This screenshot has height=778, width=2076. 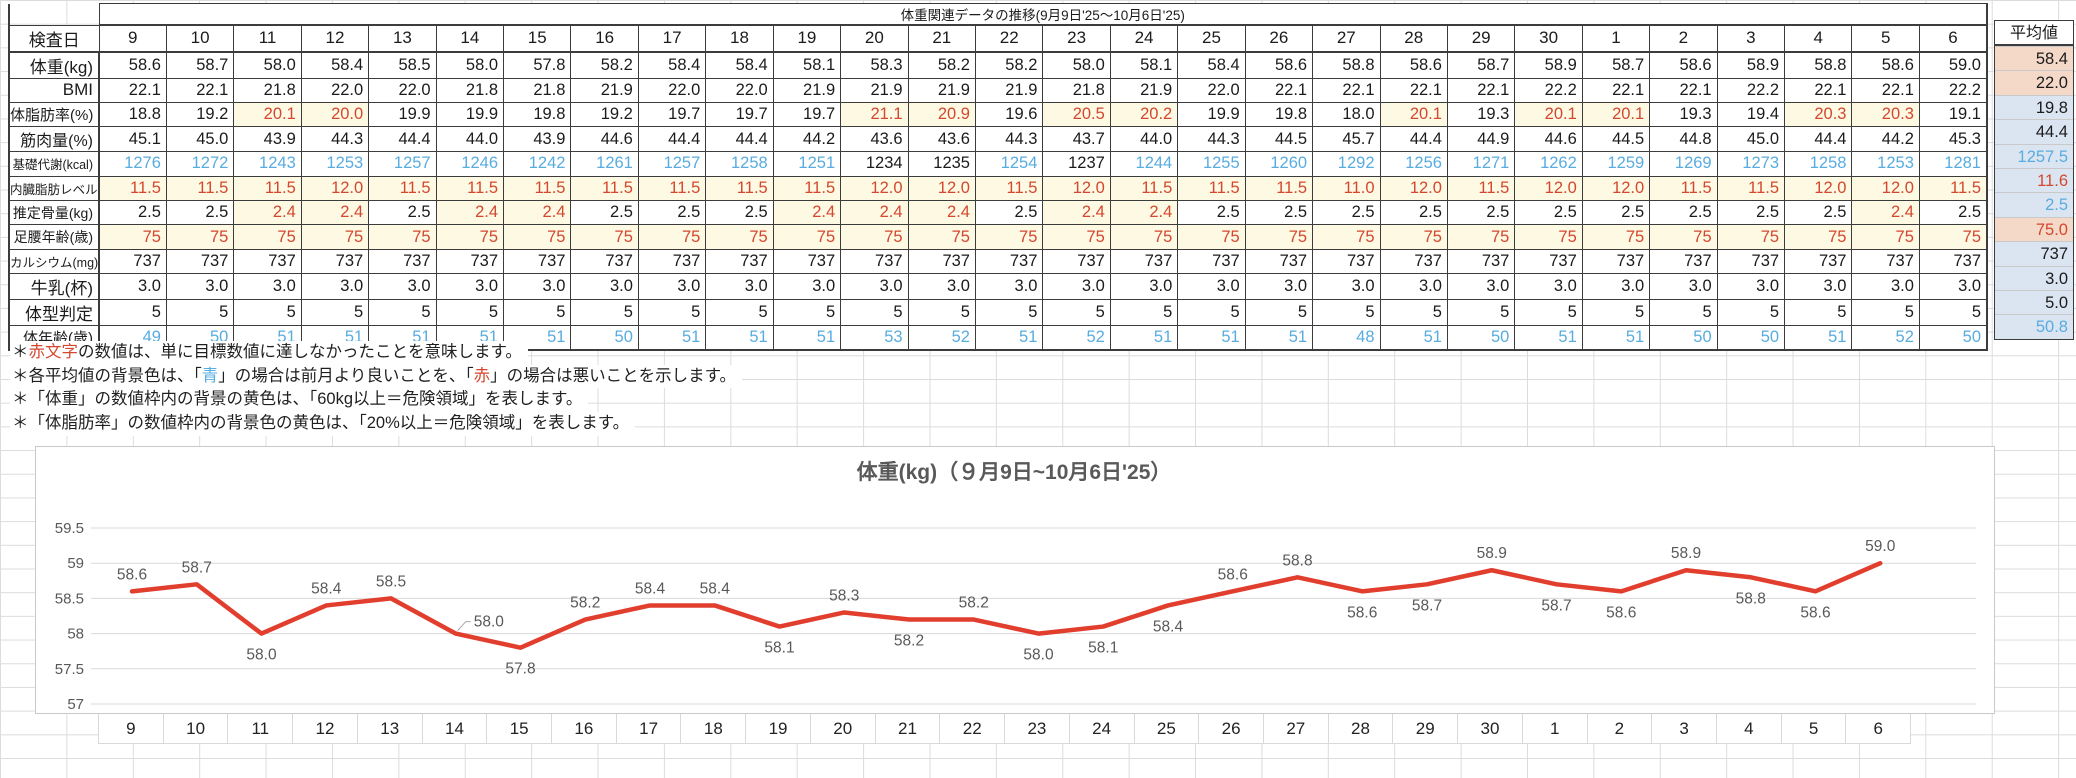 I want to click on cell-body-age: 48, so click(x=1346, y=338).